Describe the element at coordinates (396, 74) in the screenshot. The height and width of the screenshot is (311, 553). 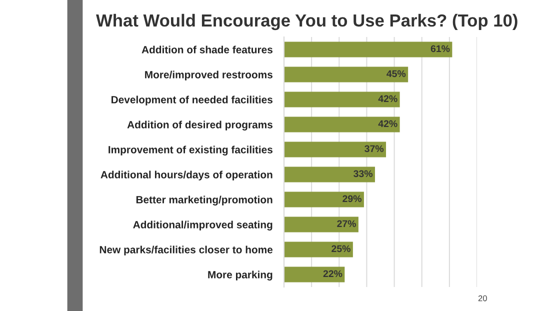
I see `data-label: 45%` at that location.